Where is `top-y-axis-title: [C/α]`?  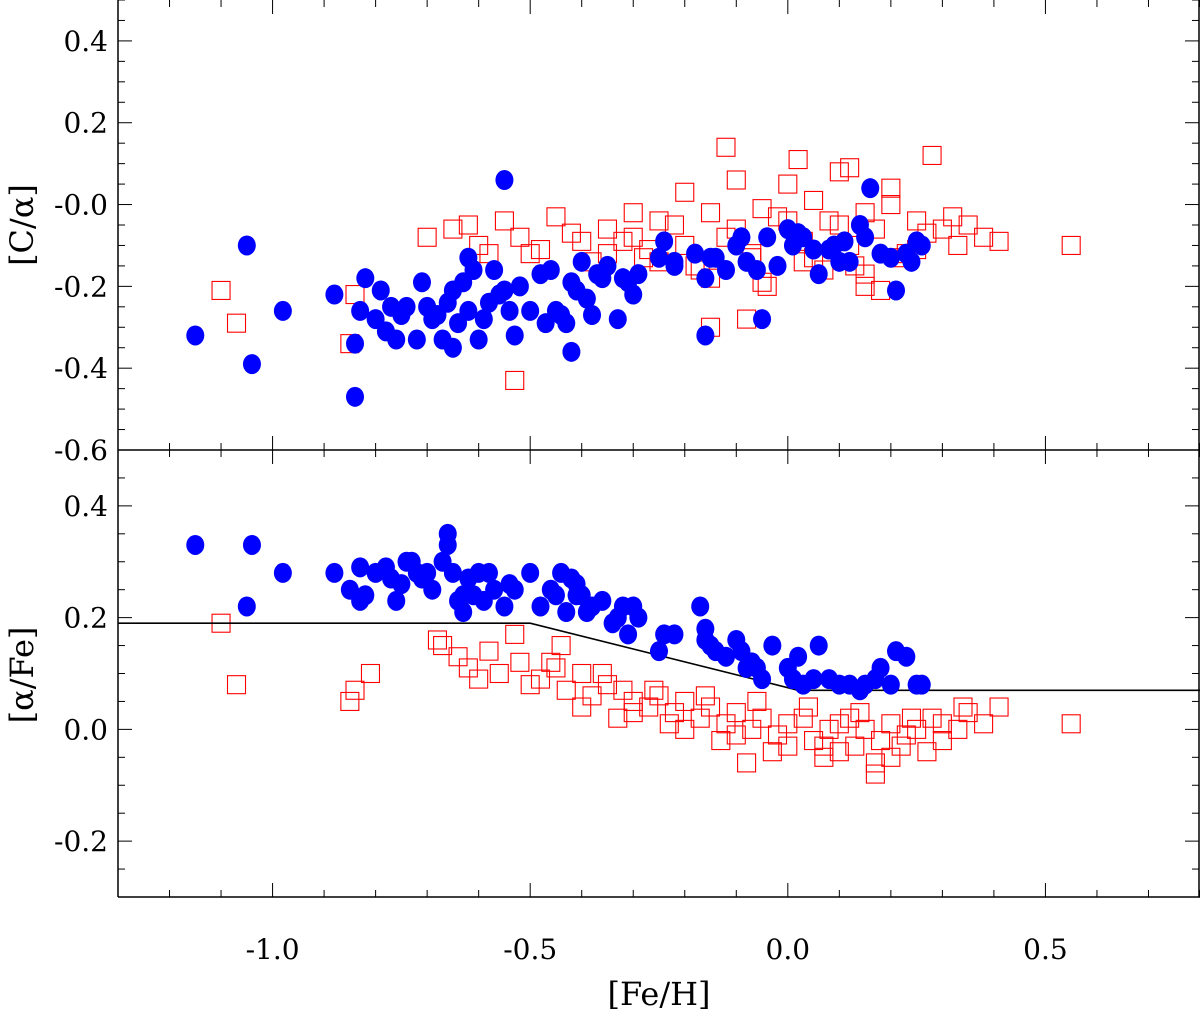
top-y-axis-title: [C/α] is located at coordinates (22, 225).